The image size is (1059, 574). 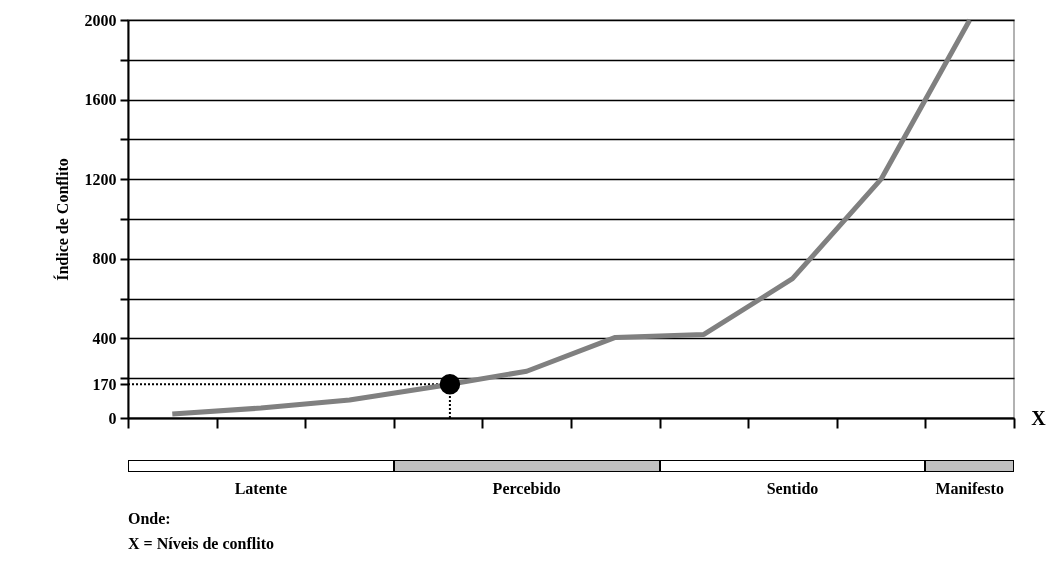 What do you see at coordinates (61, 219) in the screenshot?
I see `y-axis-title: Índice de Conflito` at bounding box center [61, 219].